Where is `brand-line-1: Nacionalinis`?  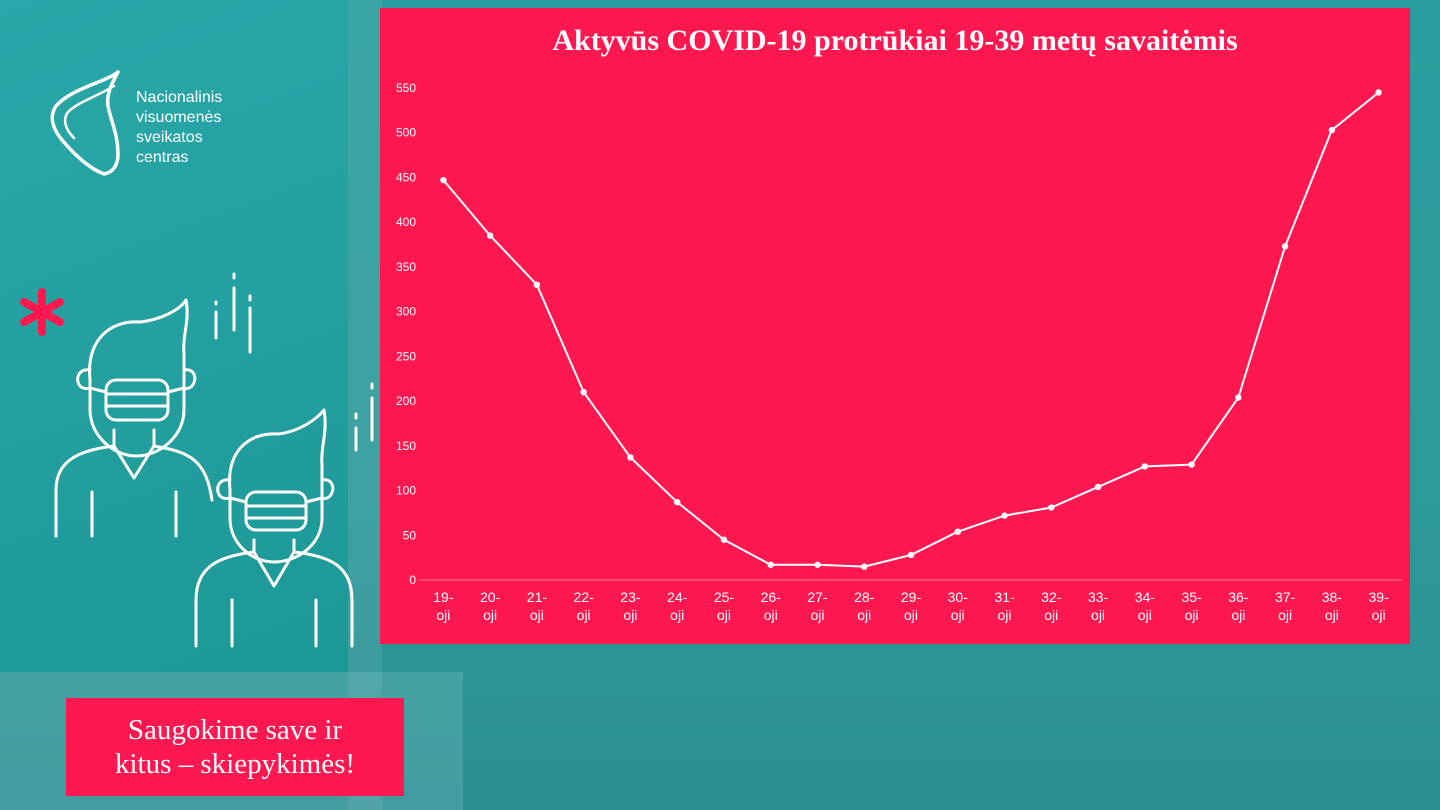 brand-line-1: Nacionalinis is located at coordinates (179, 97).